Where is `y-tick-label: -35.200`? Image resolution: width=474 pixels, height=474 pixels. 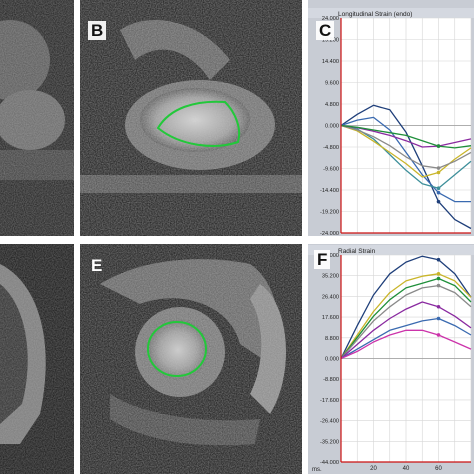
y-tick-label: -35.200 is located at coordinates (329, 442).